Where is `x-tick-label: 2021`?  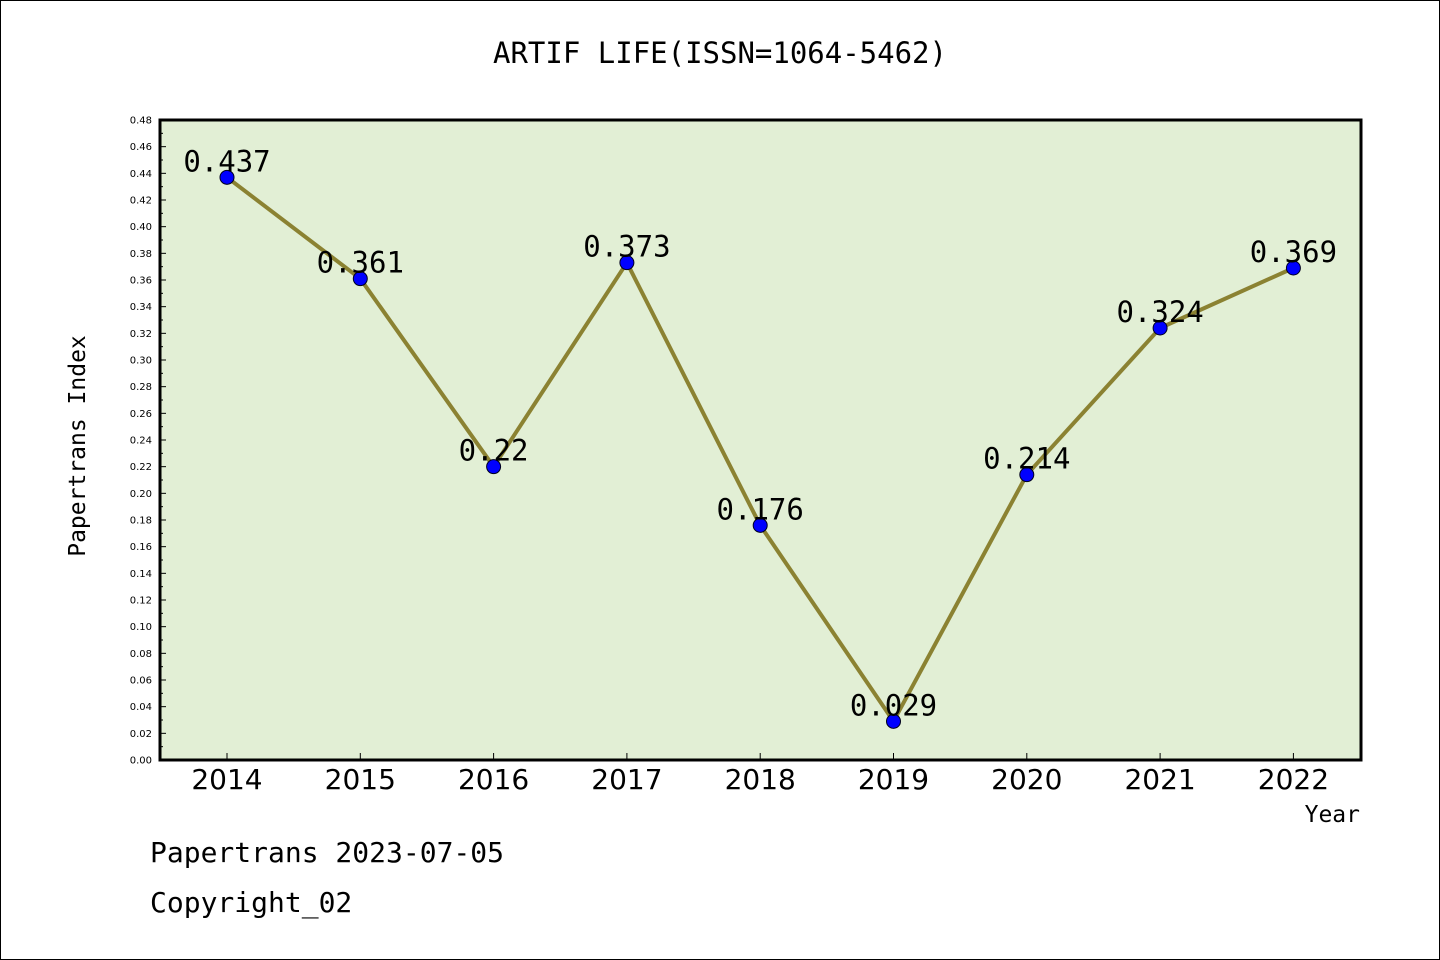
x-tick-label: 2021 is located at coordinates (1159, 779).